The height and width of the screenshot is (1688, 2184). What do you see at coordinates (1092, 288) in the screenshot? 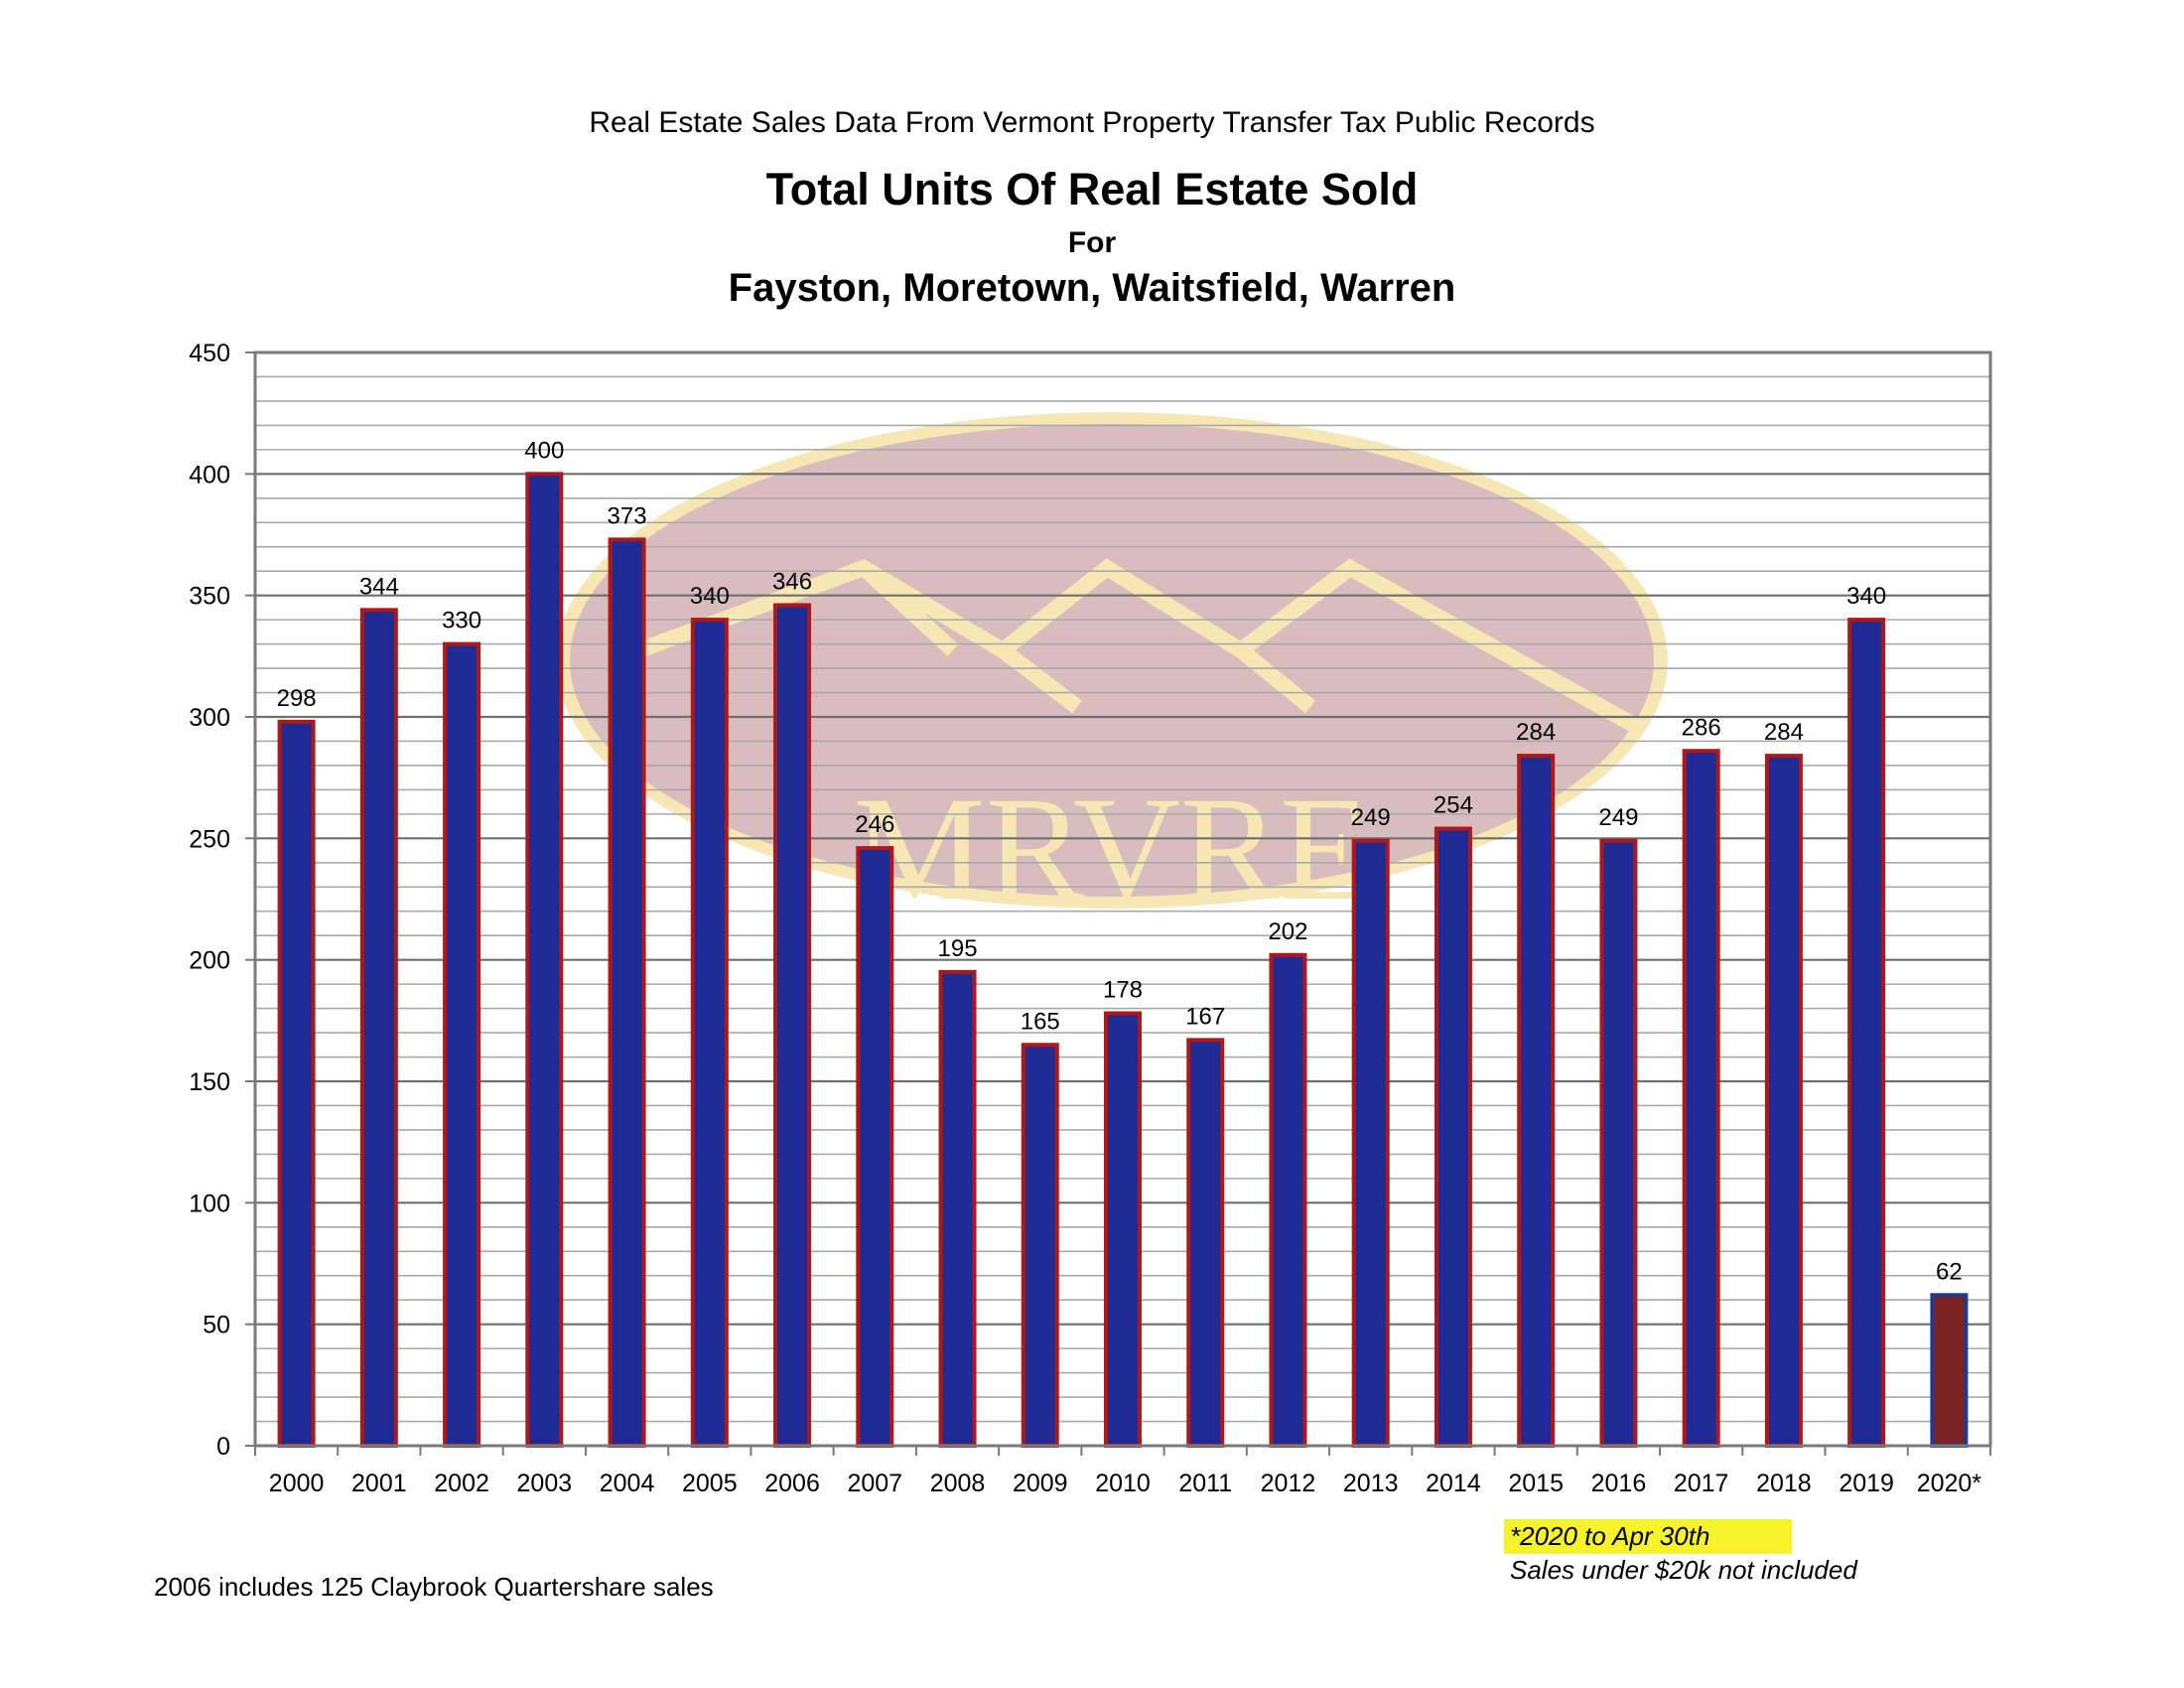
I see `chart-subtitle-towns: Fayston, Moretown, Waitsfield, Warren` at bounding box center [1092, 288].